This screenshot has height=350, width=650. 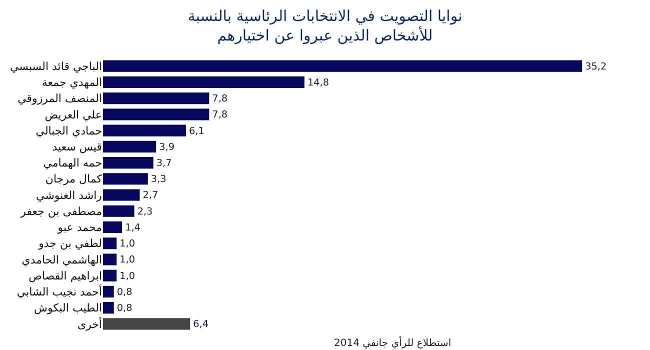 I want to click on y-tick-label: لطفي بن جدو, so click(x=70, y=243).